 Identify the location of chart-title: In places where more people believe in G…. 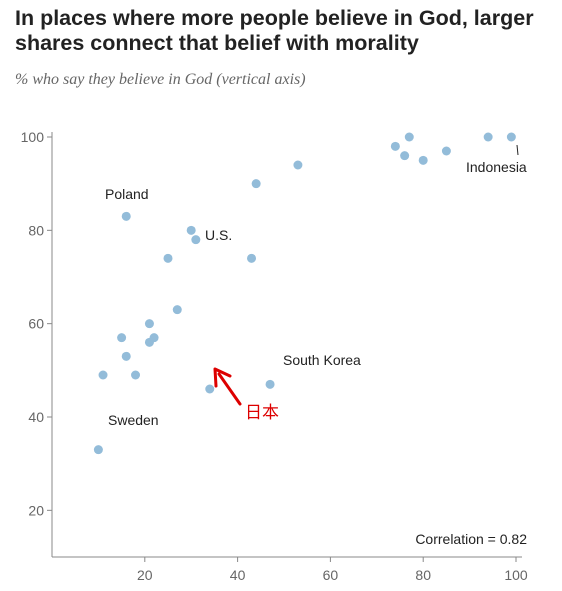
(274, 30).